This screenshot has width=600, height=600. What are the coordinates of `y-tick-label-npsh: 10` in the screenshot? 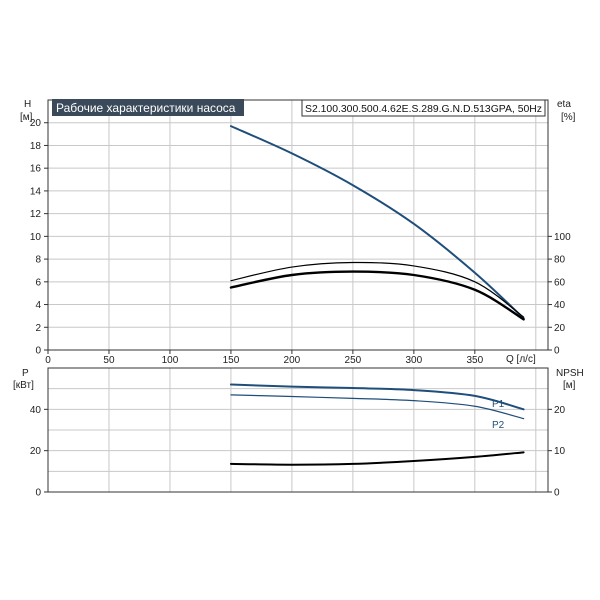 It's located at (560, 451).